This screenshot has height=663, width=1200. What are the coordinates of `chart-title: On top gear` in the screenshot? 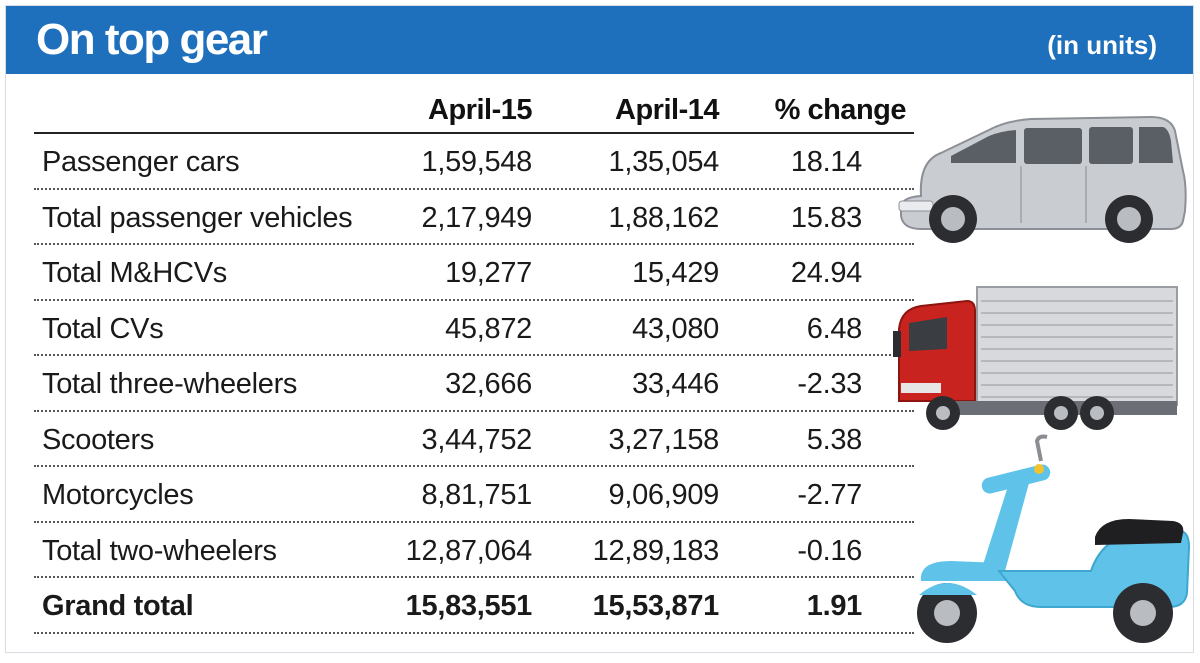 It's located at (152, 39).